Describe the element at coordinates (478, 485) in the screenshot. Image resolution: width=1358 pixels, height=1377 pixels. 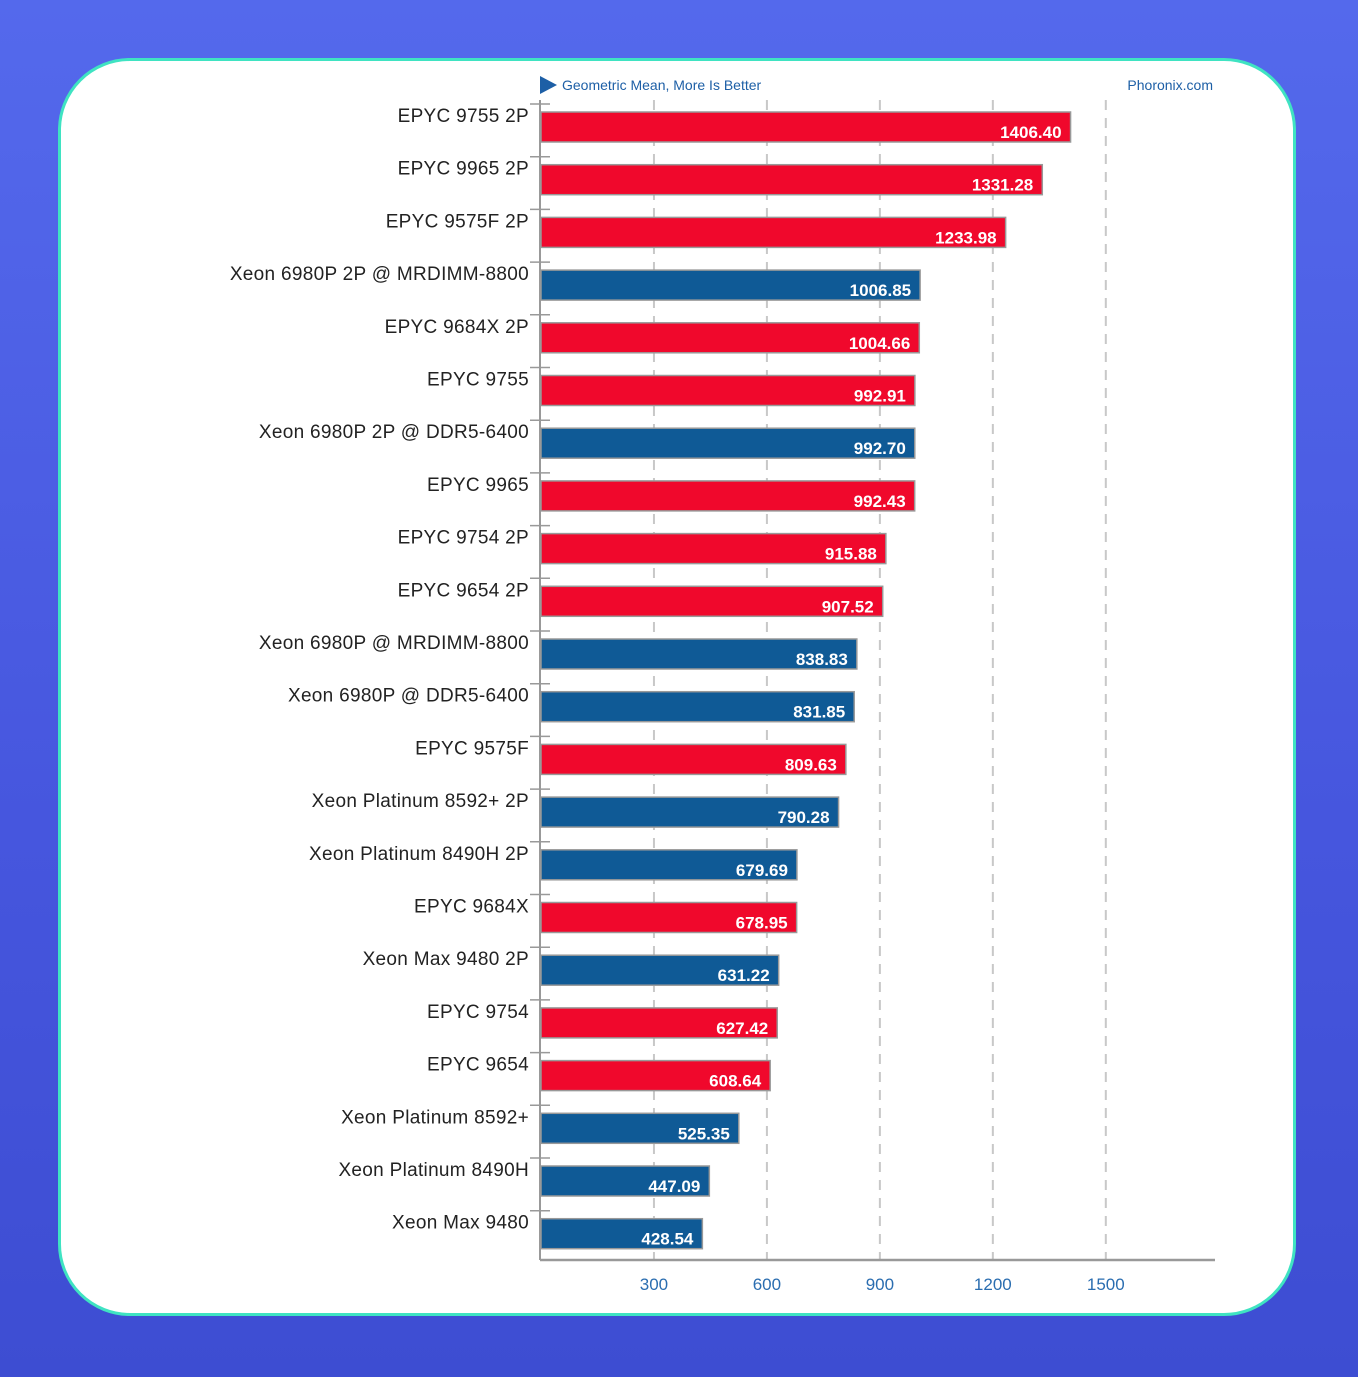
I see `category-label: EPYC 9965` at that location.